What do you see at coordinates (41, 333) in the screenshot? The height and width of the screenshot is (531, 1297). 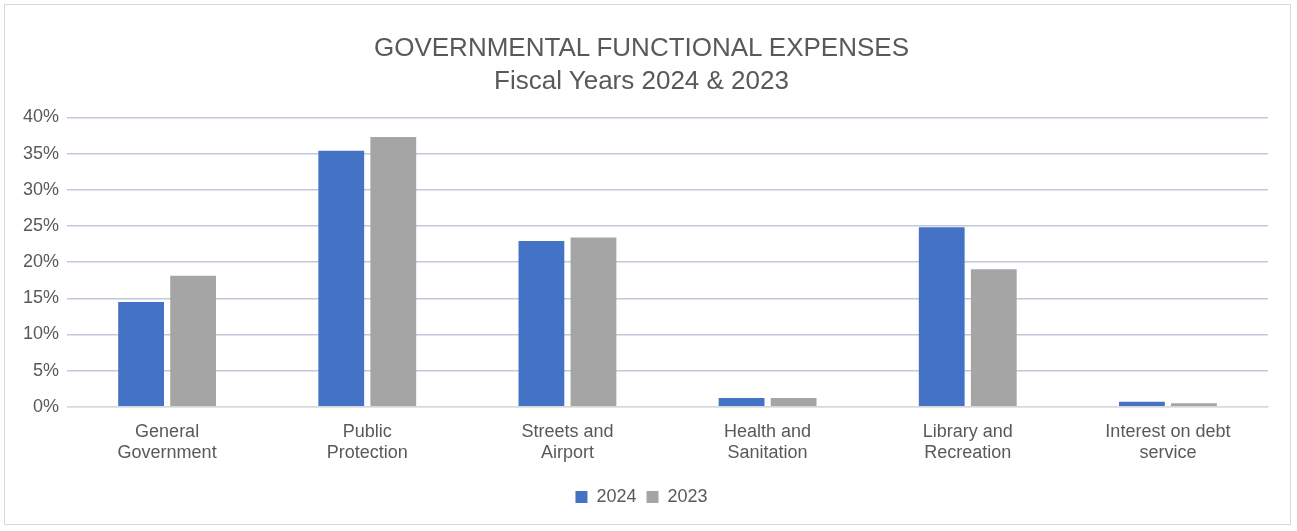 I see `y-tick-label: 10%` at bounding box center [41, 333].